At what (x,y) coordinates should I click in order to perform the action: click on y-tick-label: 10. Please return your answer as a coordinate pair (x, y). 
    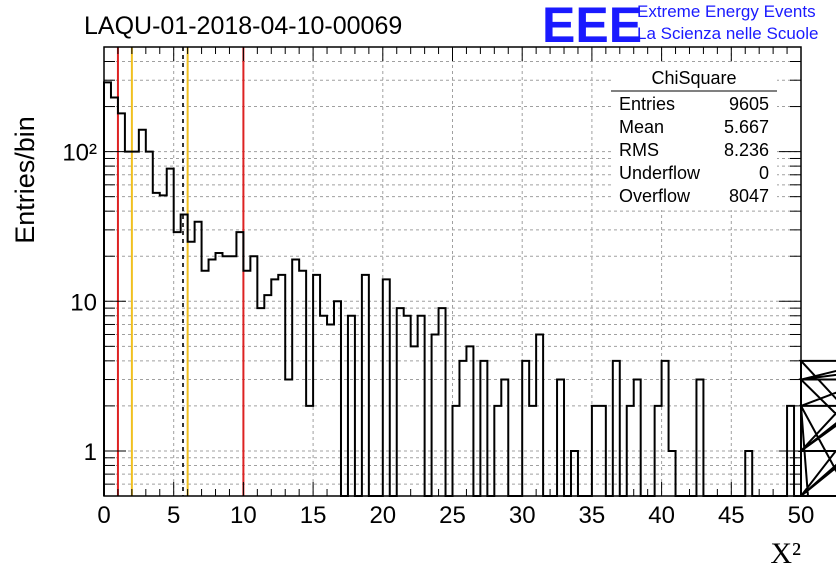
    Looking at the image, I should click on (83, 302).